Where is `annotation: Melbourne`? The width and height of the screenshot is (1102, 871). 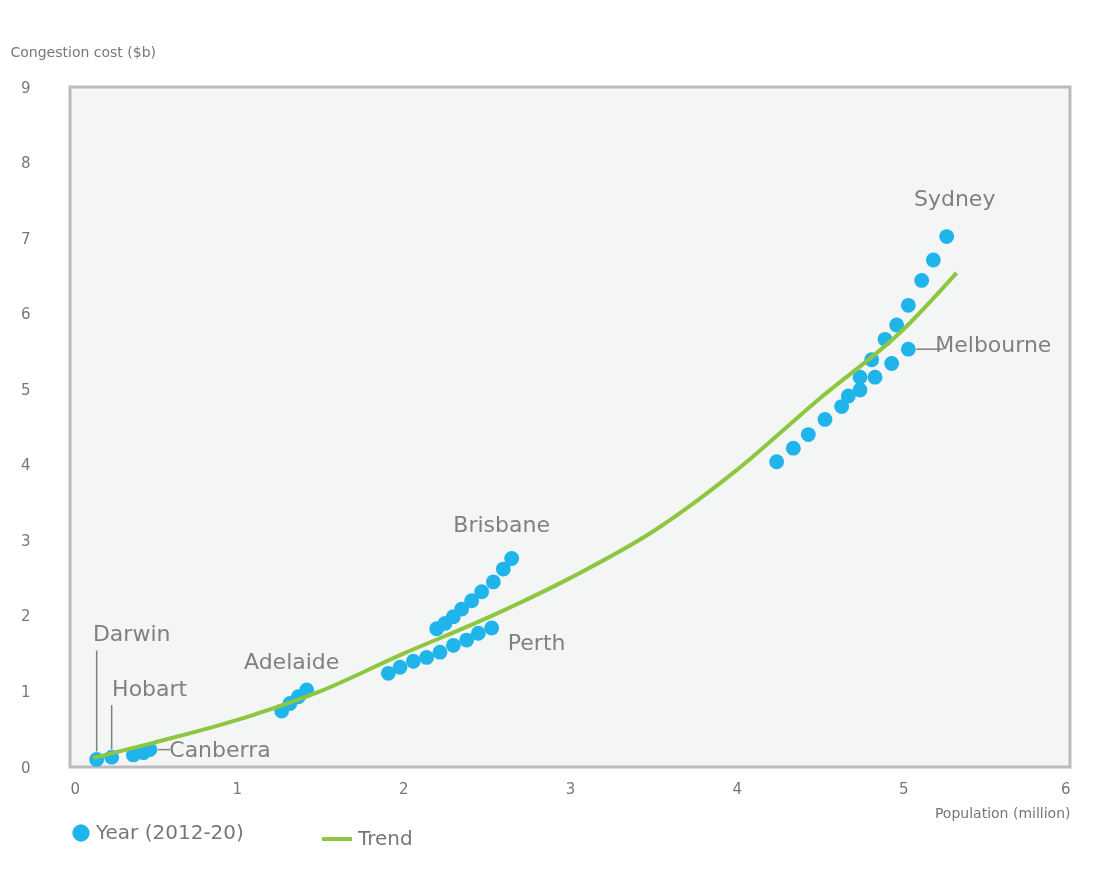
annotation: Melbourne is located at coordinates (993, 345).